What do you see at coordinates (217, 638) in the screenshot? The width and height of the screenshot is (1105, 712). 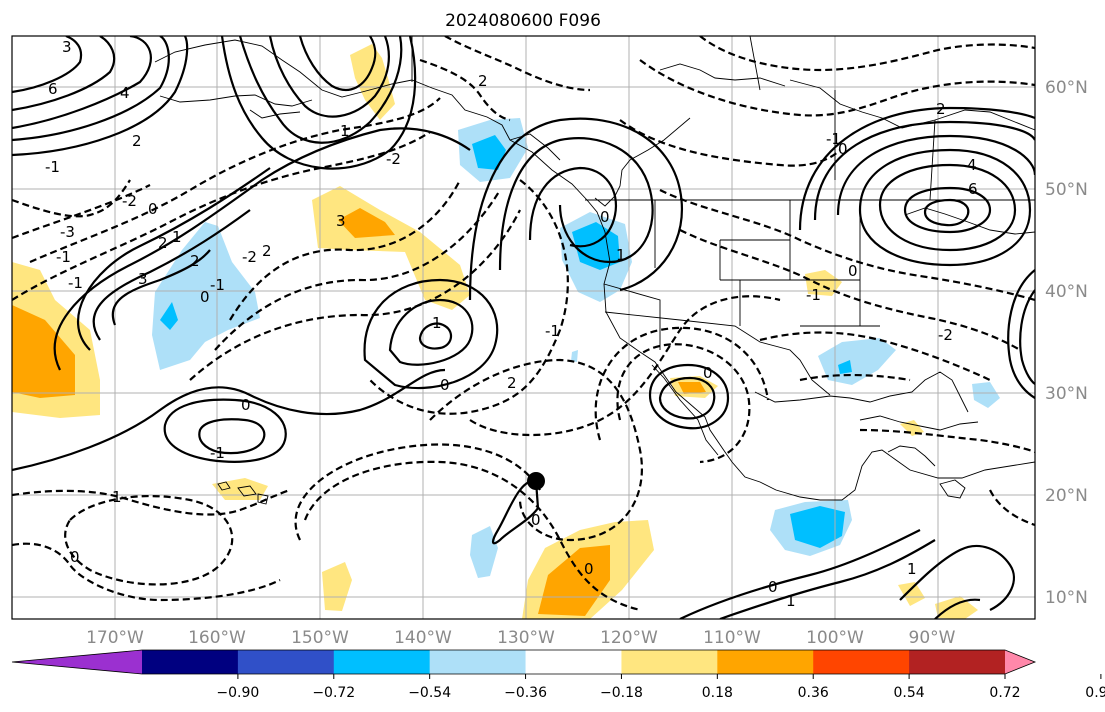 I see `lon-tick-label: 160°W` at bounding box center [217, 638].